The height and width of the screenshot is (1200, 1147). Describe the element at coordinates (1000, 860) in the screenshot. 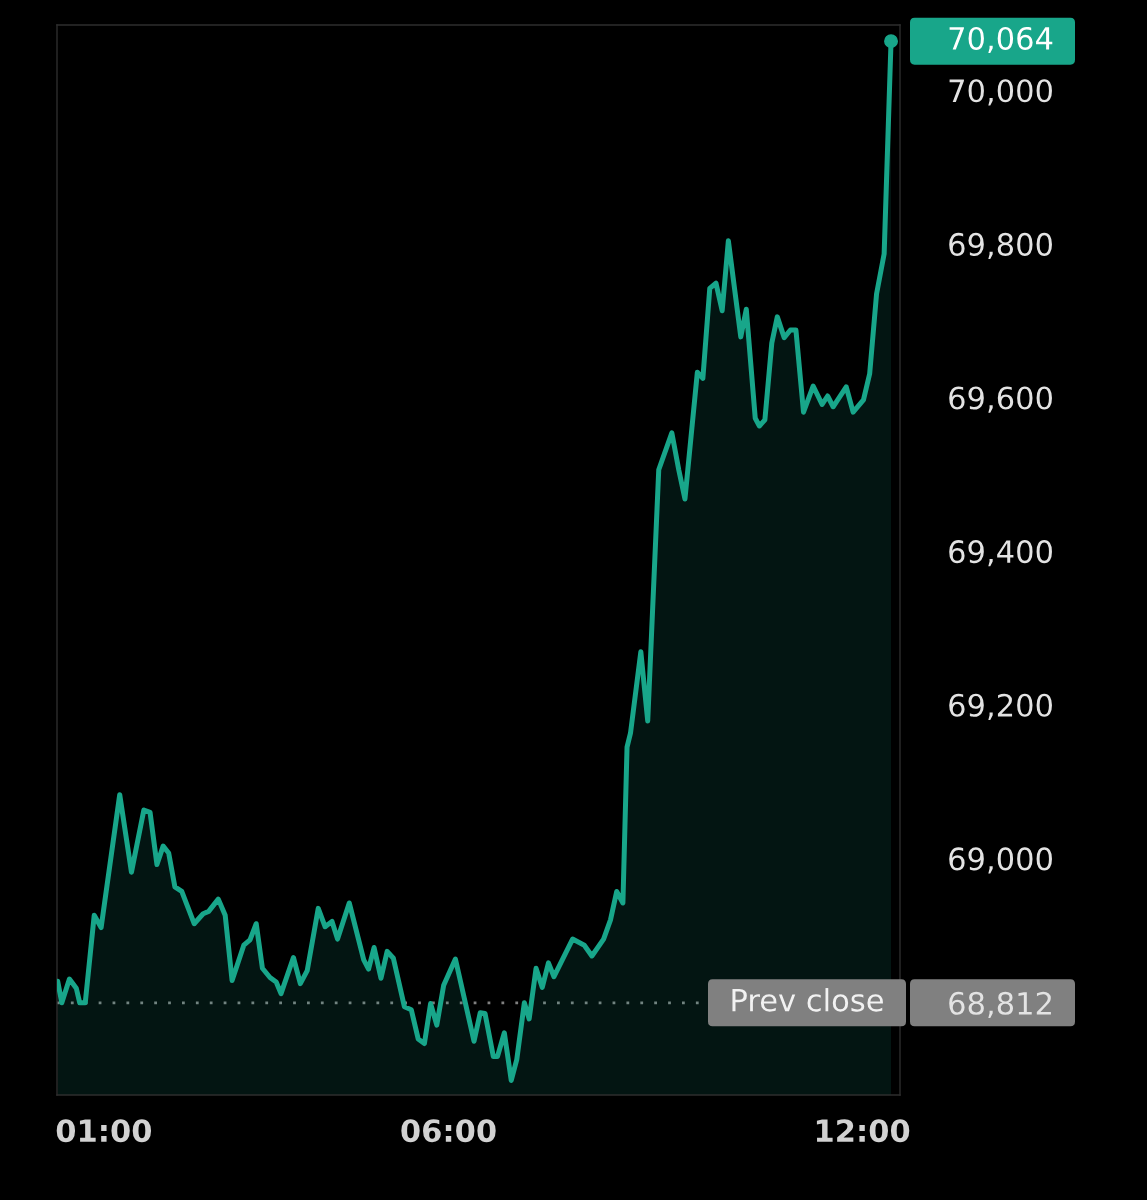

I see `y-tick-label: 69,000` at that location.